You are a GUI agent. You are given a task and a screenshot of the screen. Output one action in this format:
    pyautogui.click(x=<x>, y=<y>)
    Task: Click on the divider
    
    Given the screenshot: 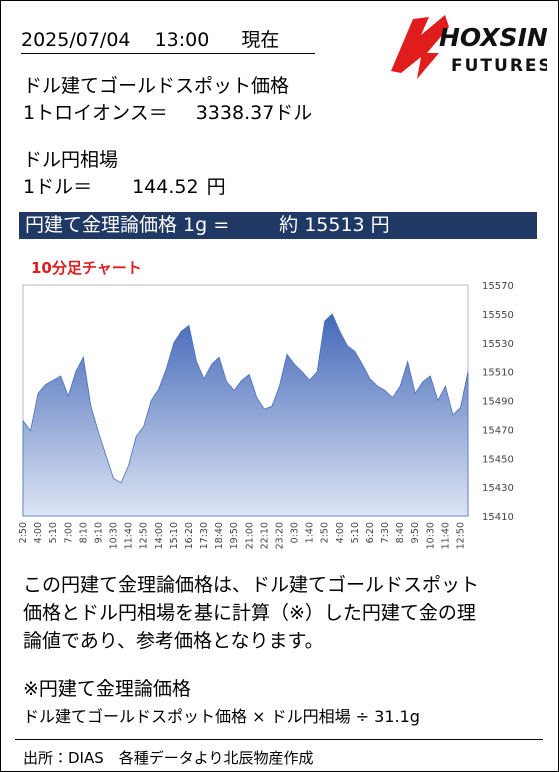 What is the action you would take?
    pyautogui.click(x=279, y=739)
    